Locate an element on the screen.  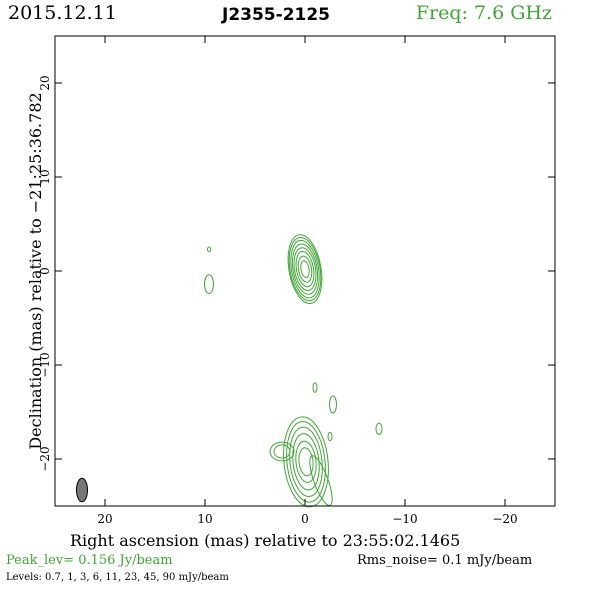
beam-ellipse is located at coordinates (82, 490).